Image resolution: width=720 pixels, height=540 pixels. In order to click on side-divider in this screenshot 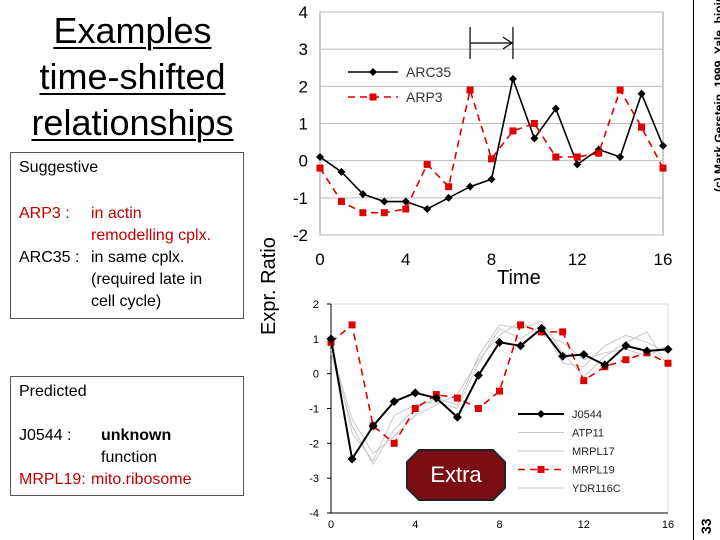, I will do `click(693, 270)`.